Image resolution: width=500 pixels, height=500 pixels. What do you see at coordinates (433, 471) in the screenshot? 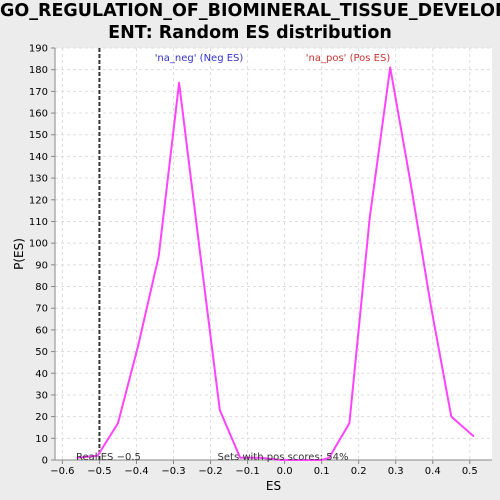
I see `x-tick-label: 0.4` at bounding box center [433, 471].